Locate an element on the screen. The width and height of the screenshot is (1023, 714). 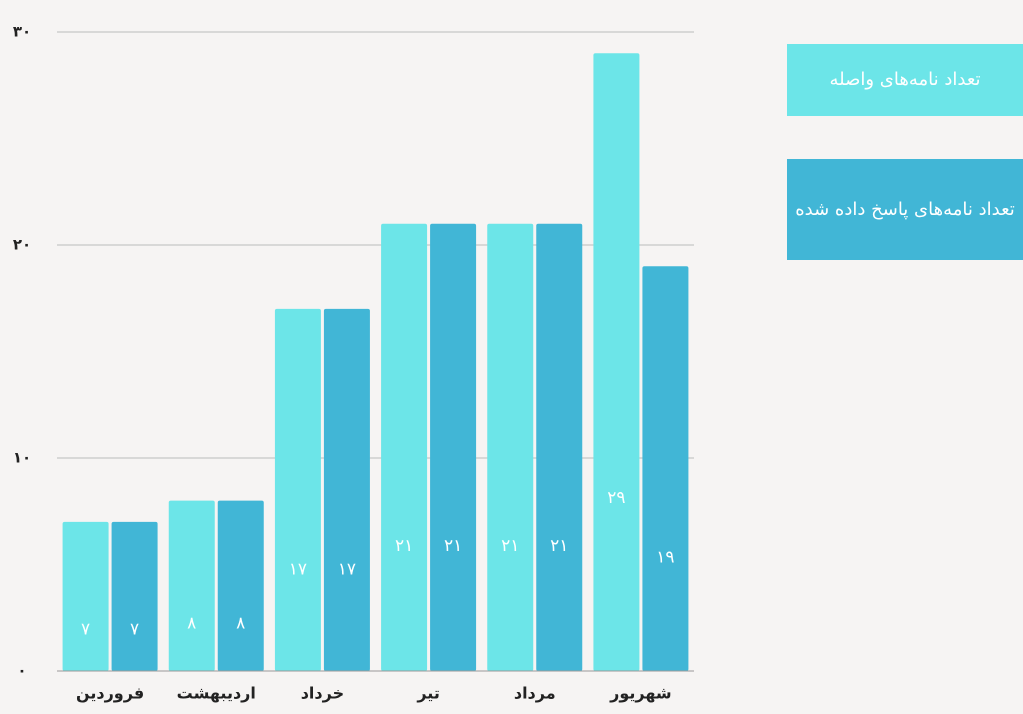
x-tick-label: اردیبهشت is located at coordinates (216, 693).